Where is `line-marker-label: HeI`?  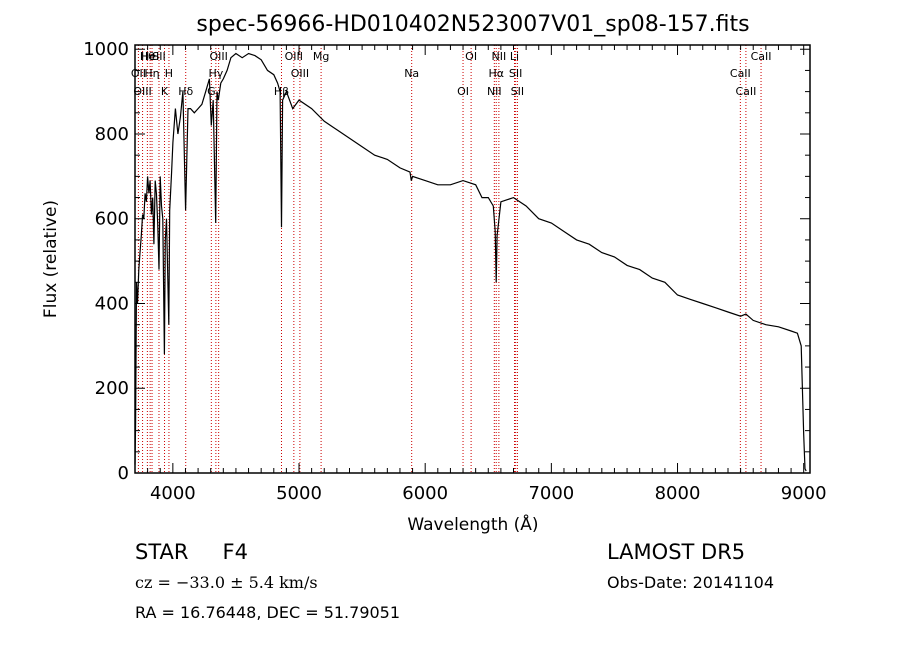
line-marker-label: HeI is located at coordinates (150, 56).